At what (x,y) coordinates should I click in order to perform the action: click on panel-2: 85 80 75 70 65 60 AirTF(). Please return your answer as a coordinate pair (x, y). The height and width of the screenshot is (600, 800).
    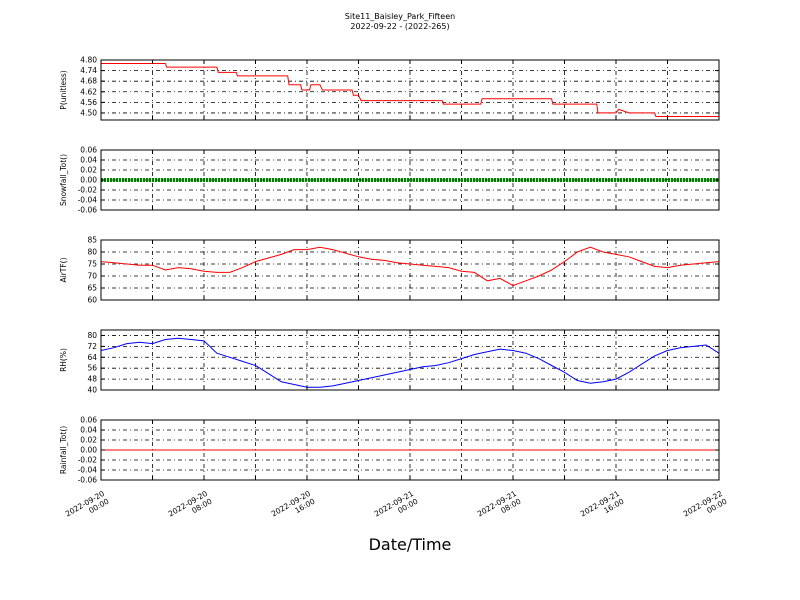
    Looking at the image, I should click on (389, 270).